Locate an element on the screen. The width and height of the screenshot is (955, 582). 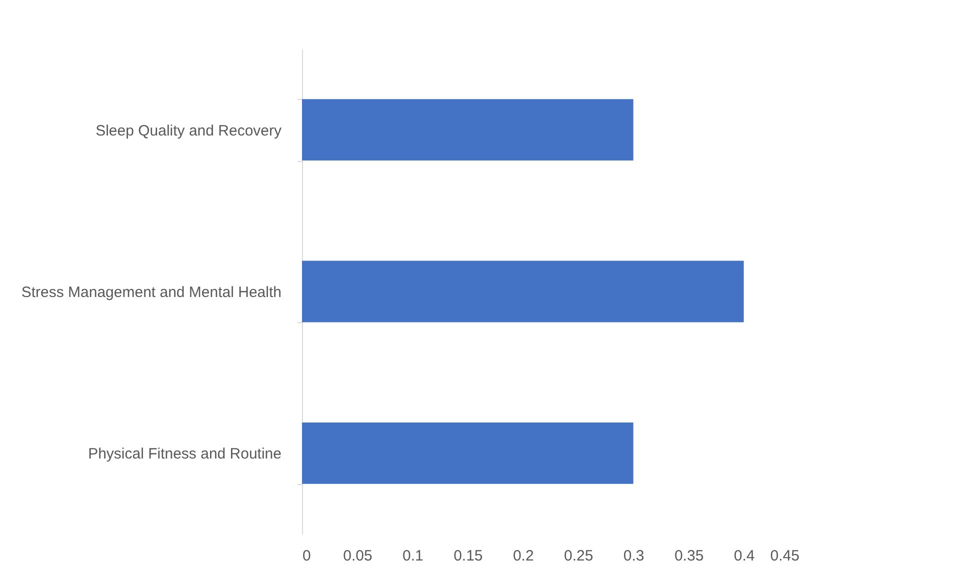
x-tick-label: 0.3 is located at coordinates (633, 556).